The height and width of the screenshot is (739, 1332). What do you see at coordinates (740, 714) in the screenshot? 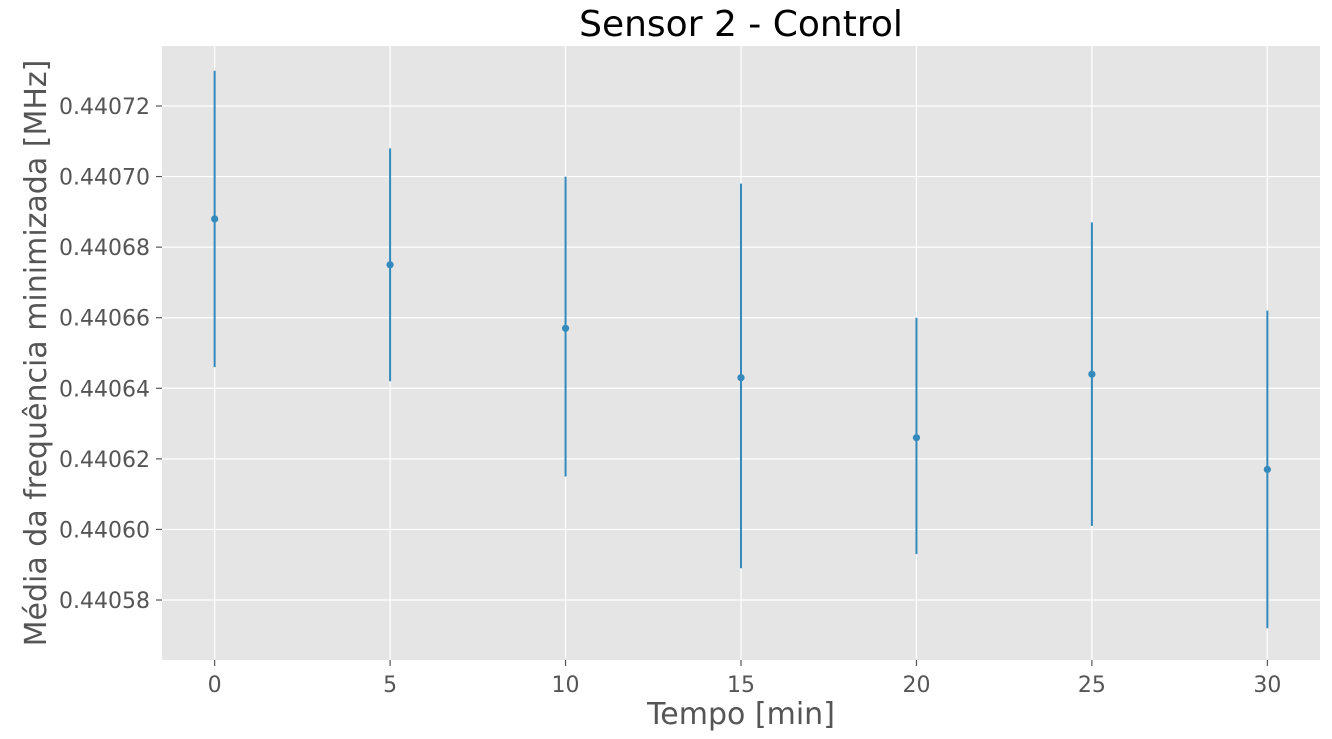
I see `x-axis-label: Tempo [min]` at bounding box center [740, 714].